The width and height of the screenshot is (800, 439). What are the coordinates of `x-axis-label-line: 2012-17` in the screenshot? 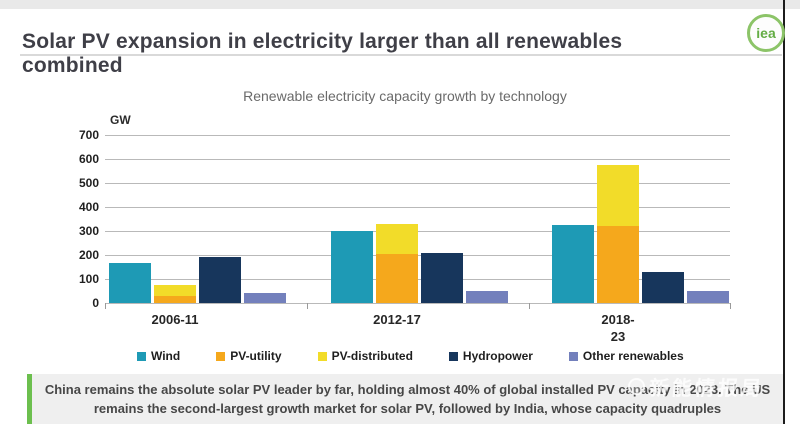 It's located at (397, 319).